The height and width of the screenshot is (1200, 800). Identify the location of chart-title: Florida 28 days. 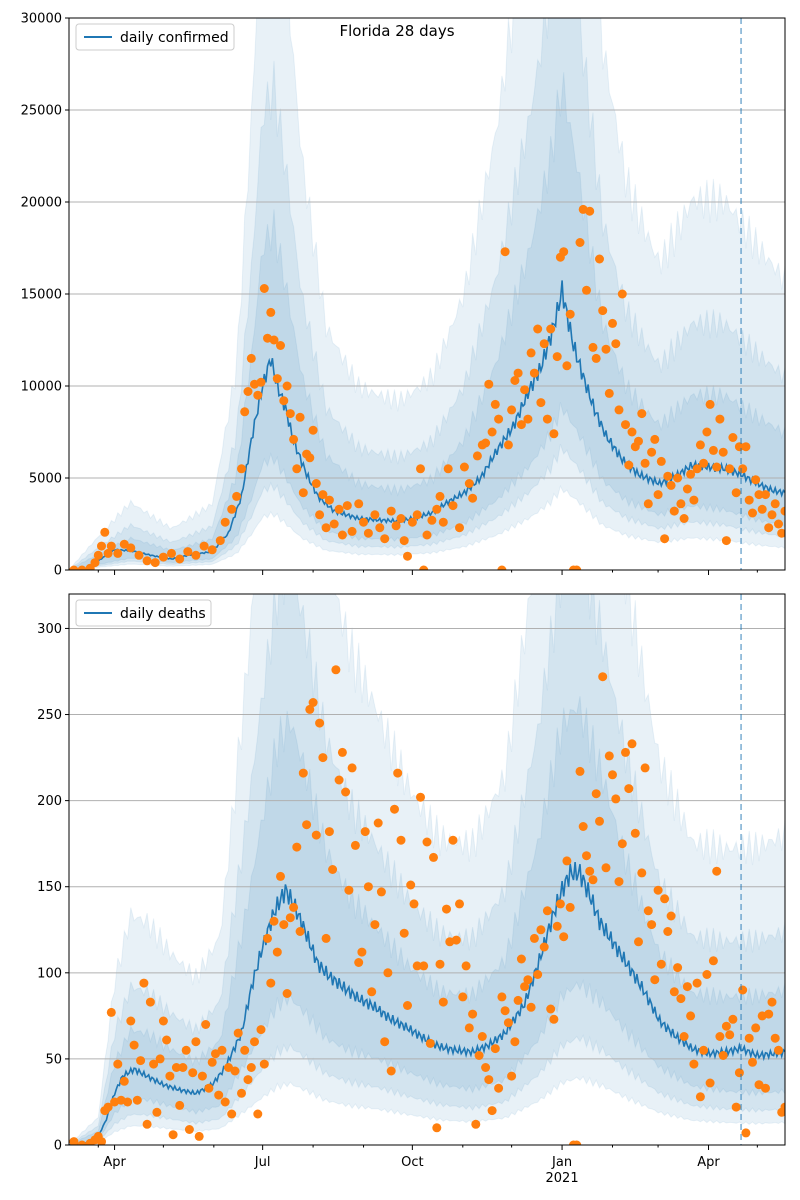
(396, 31).